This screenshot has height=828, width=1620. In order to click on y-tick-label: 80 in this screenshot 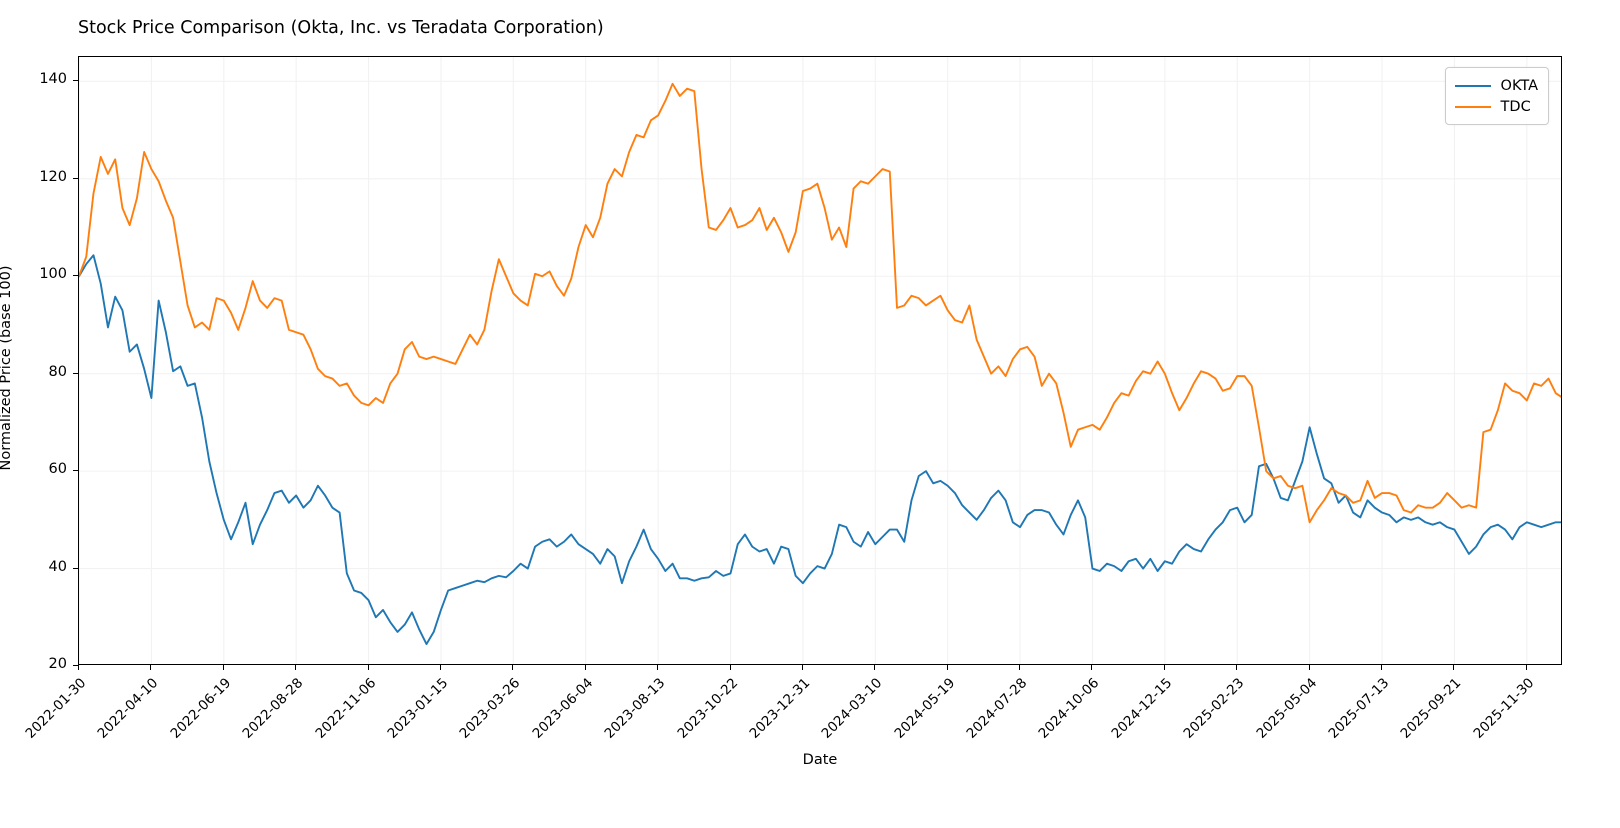, I will do `click(57, 371)`.